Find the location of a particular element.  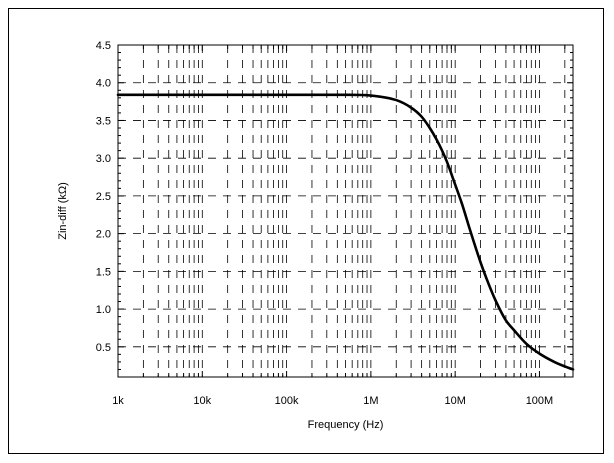

y-tick-labels: 0.5 1.0 1.5 2.0 2.5 3.0 3.5 4.0 4.5 is located at coordinates (103, 197).